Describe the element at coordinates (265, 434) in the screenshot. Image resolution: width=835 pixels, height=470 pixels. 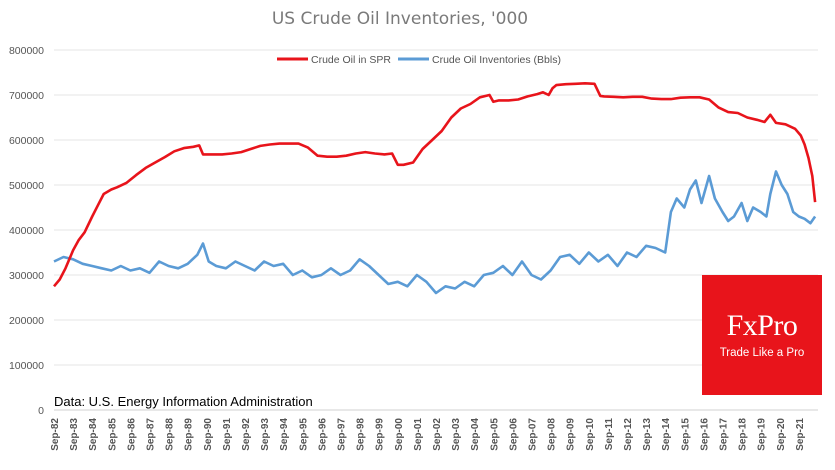
I see `x-tick-label: Sep-93` at that location.